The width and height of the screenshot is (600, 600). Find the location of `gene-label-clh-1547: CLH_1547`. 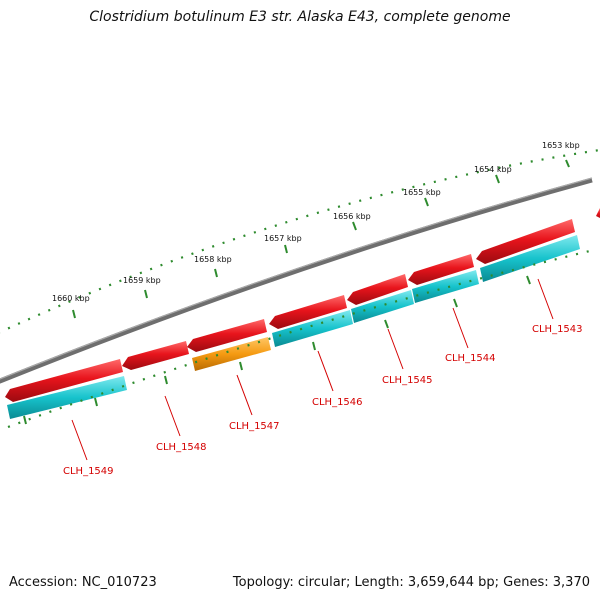

gene-label-clh-1547: CLH_1547 is located at coordinates (254, 426).